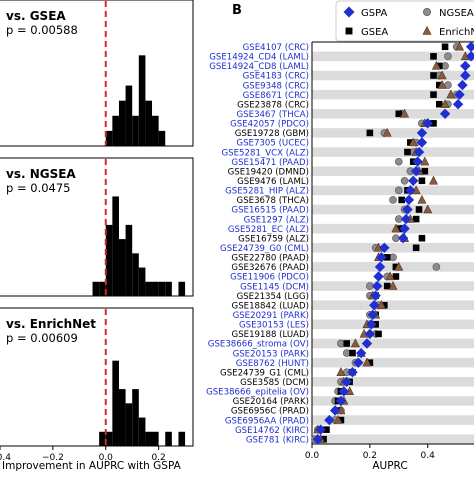 Image resolution: width=474 pixels, height=478 pixels. I want to click on histogram-title: vs. EnrichNet, so click(51, 324).